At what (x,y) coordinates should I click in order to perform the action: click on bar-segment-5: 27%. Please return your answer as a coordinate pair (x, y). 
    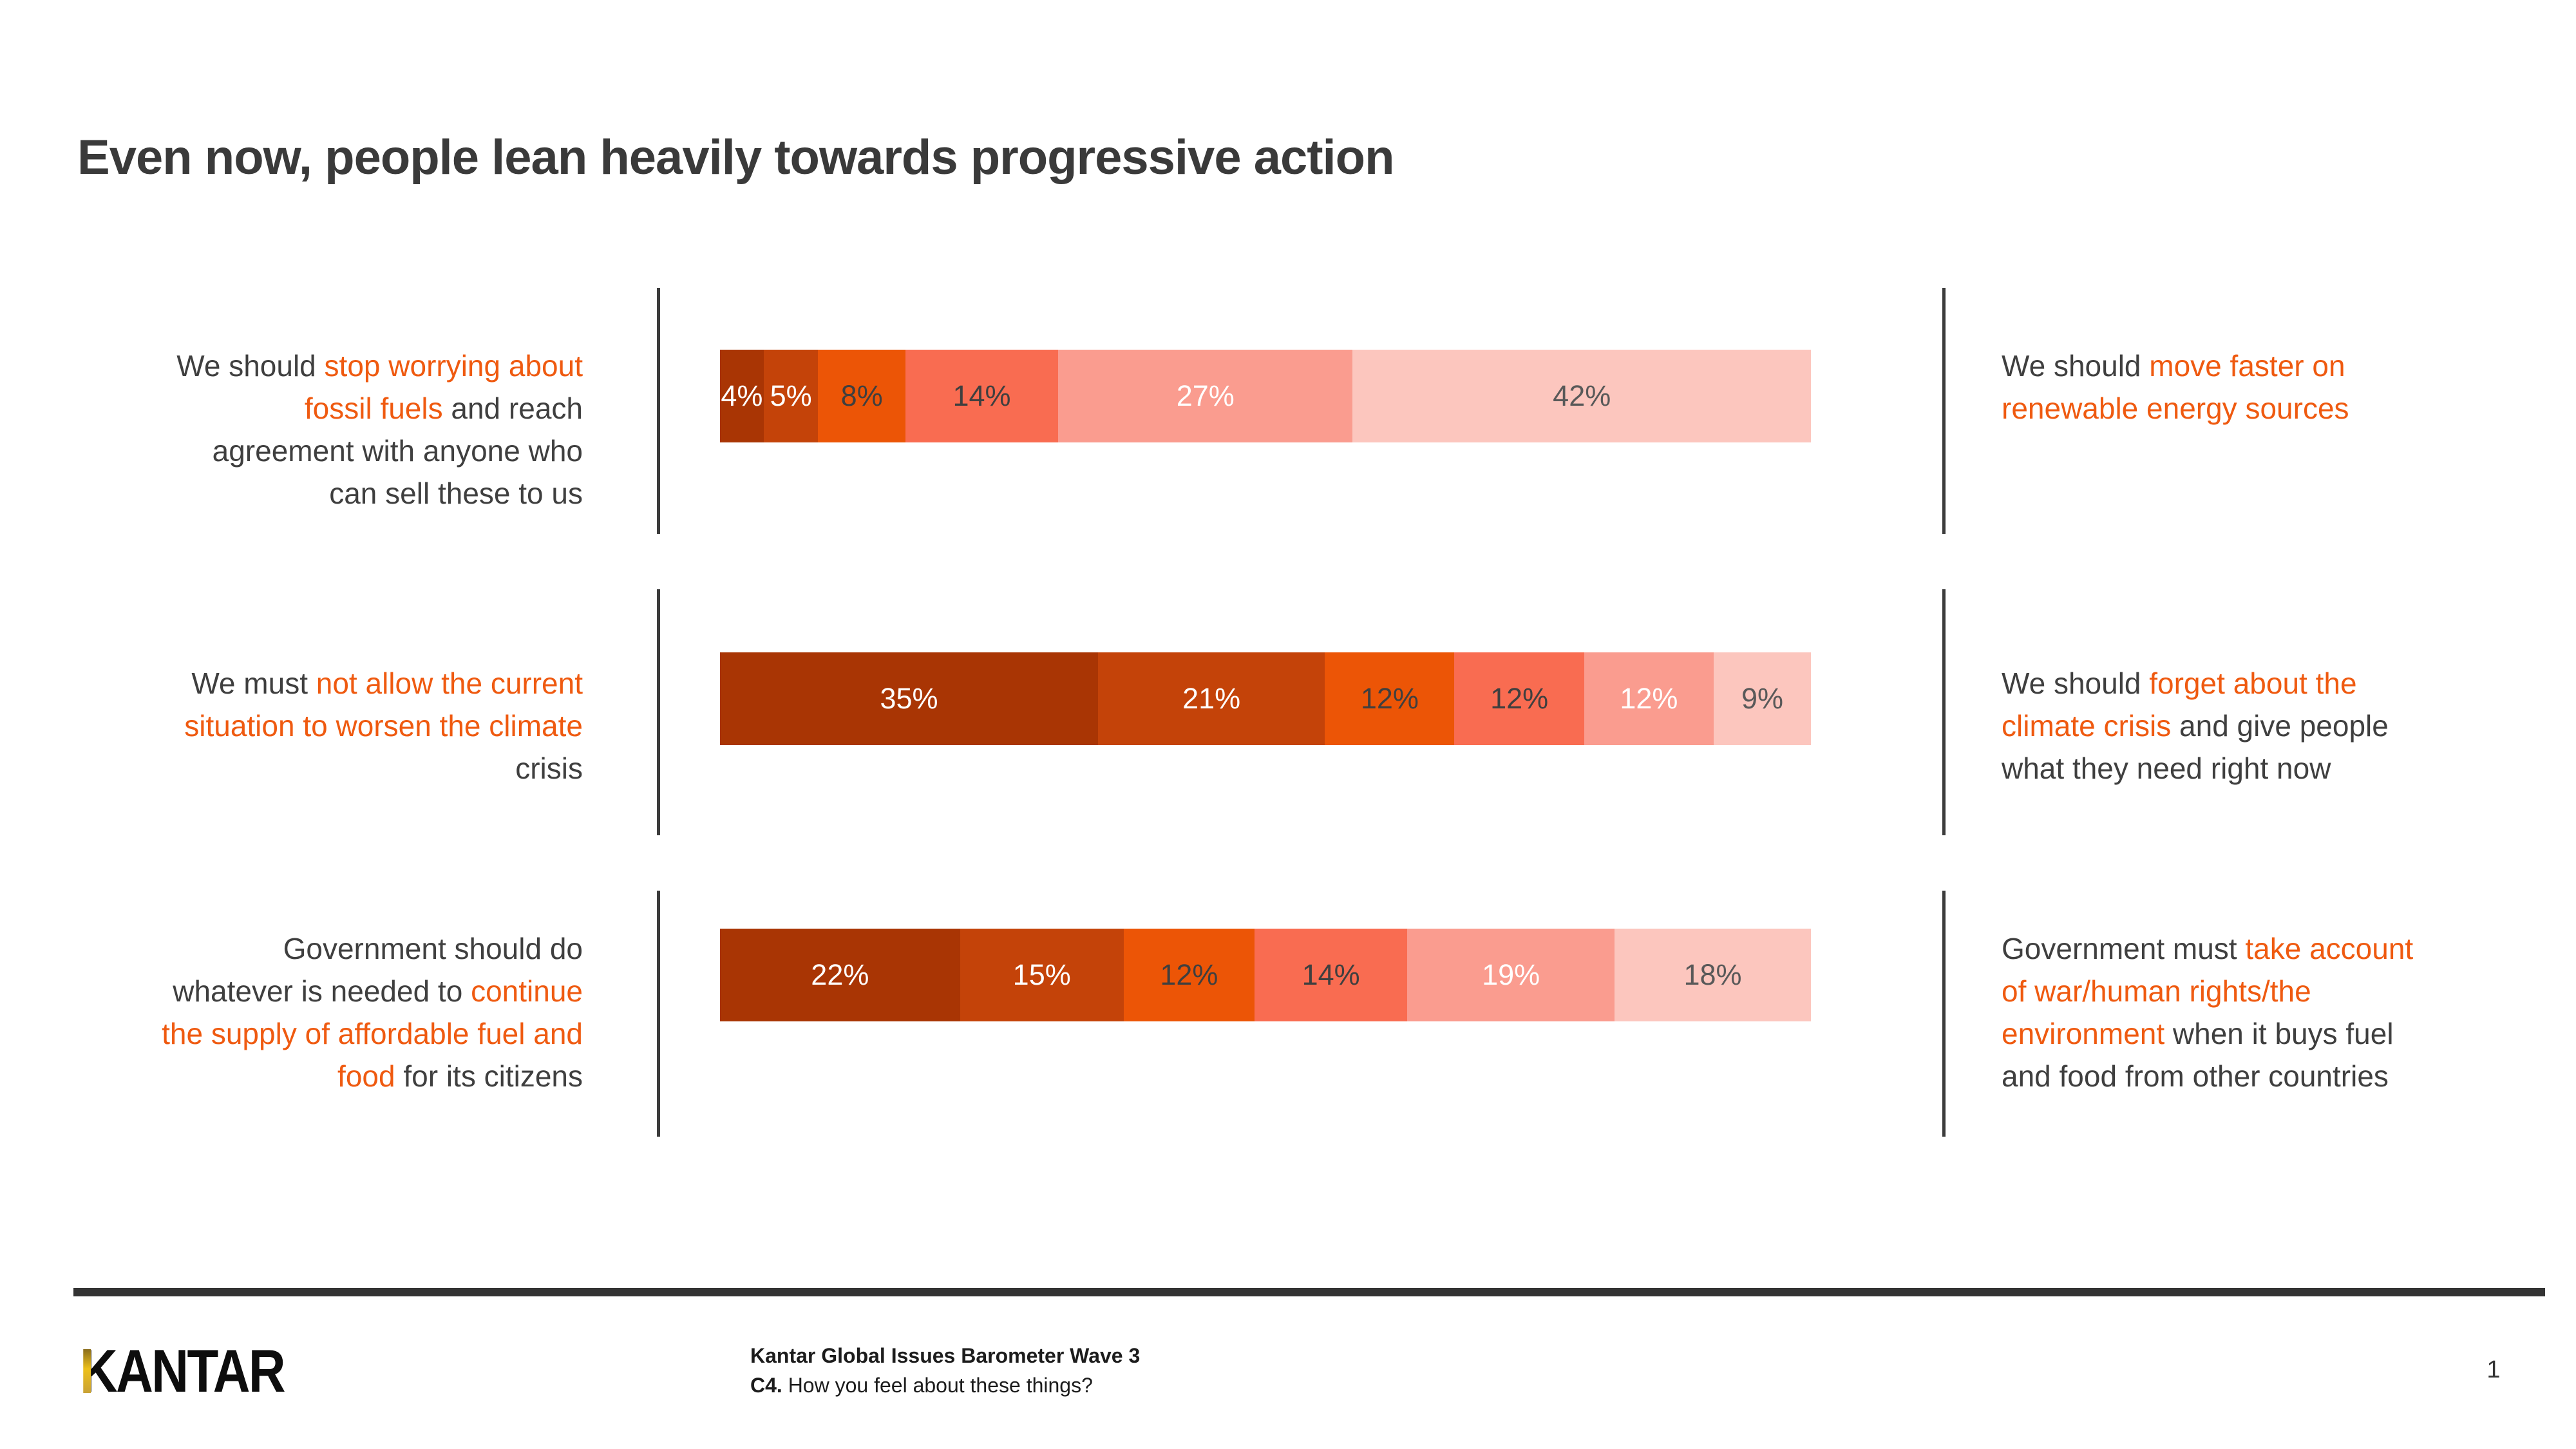
    Looking at the image, I should click on (1205, 396).